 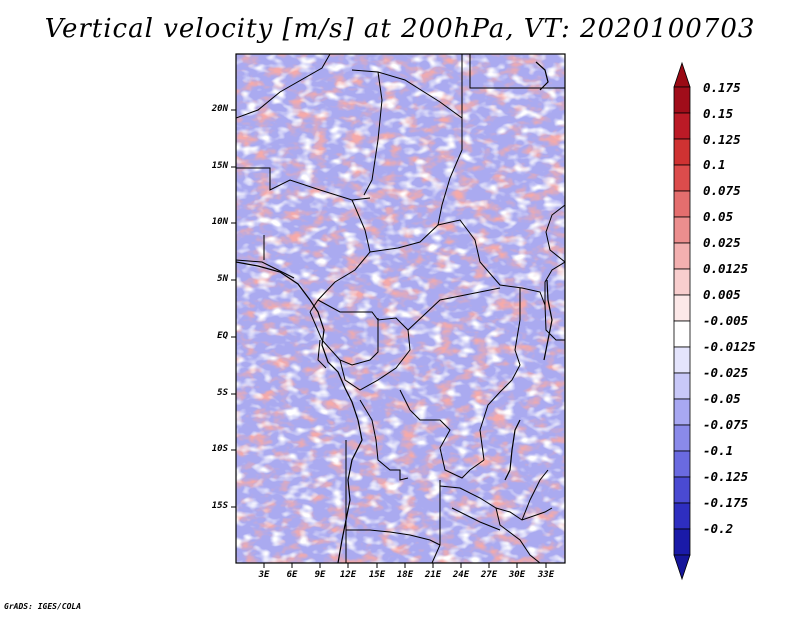 What do you see at coordinates (433, 575) in the screenshot?
I see `lon-label-21e: 21E` at bounding box center [433, 575].